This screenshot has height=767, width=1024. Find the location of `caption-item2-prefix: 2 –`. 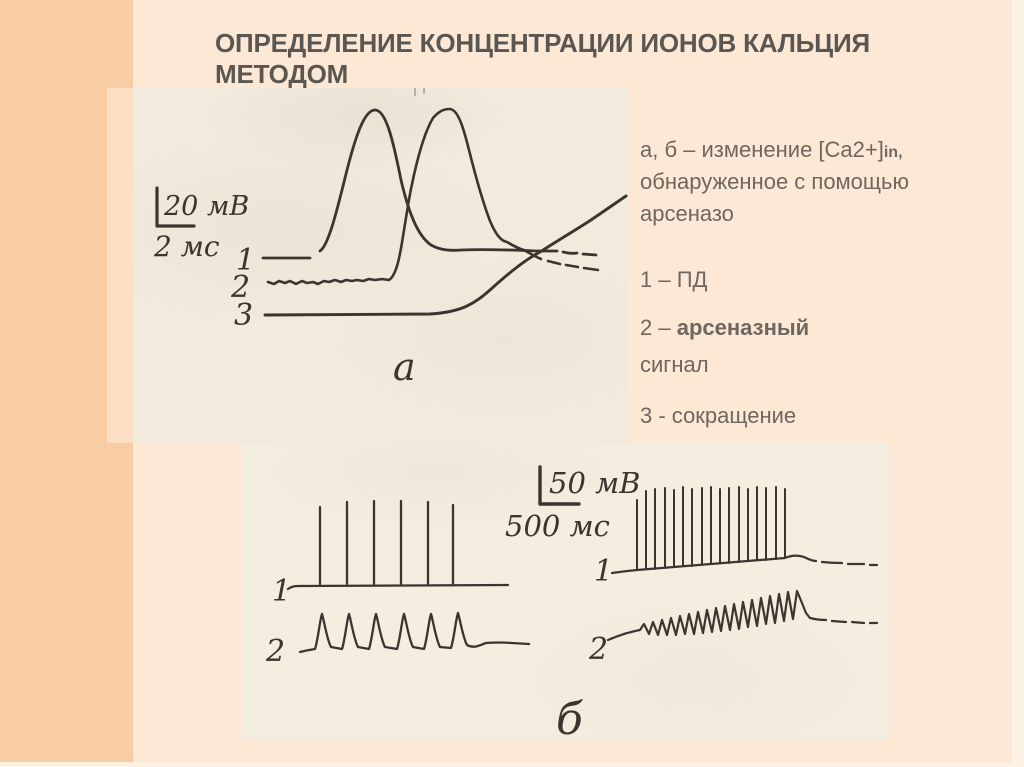

caption-item2-prefix: 2 – is located at coordinates (658, 327).